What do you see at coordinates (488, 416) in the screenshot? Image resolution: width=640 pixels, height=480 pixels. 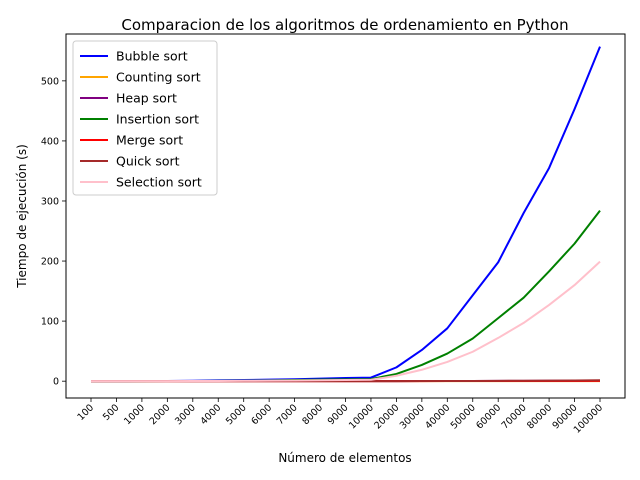 I see `x-tick-label: 60000` at bounding box center [488, 416].